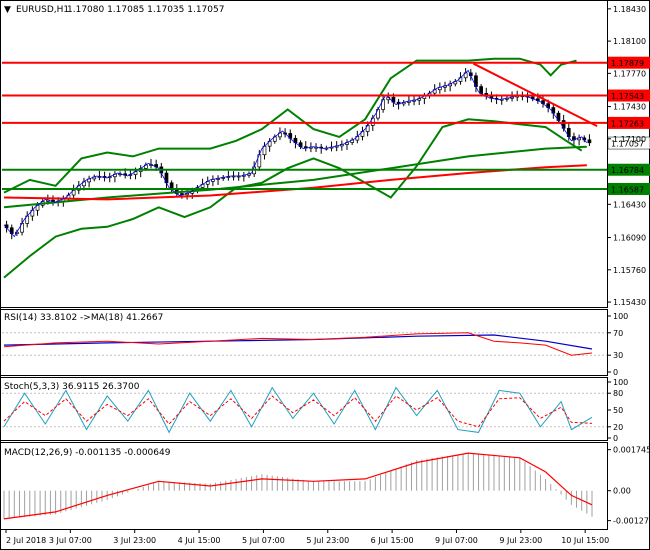 The image size is (650, 550). I want to click on time-tick-label: 6 Jul 15:00, so click(392, 540).